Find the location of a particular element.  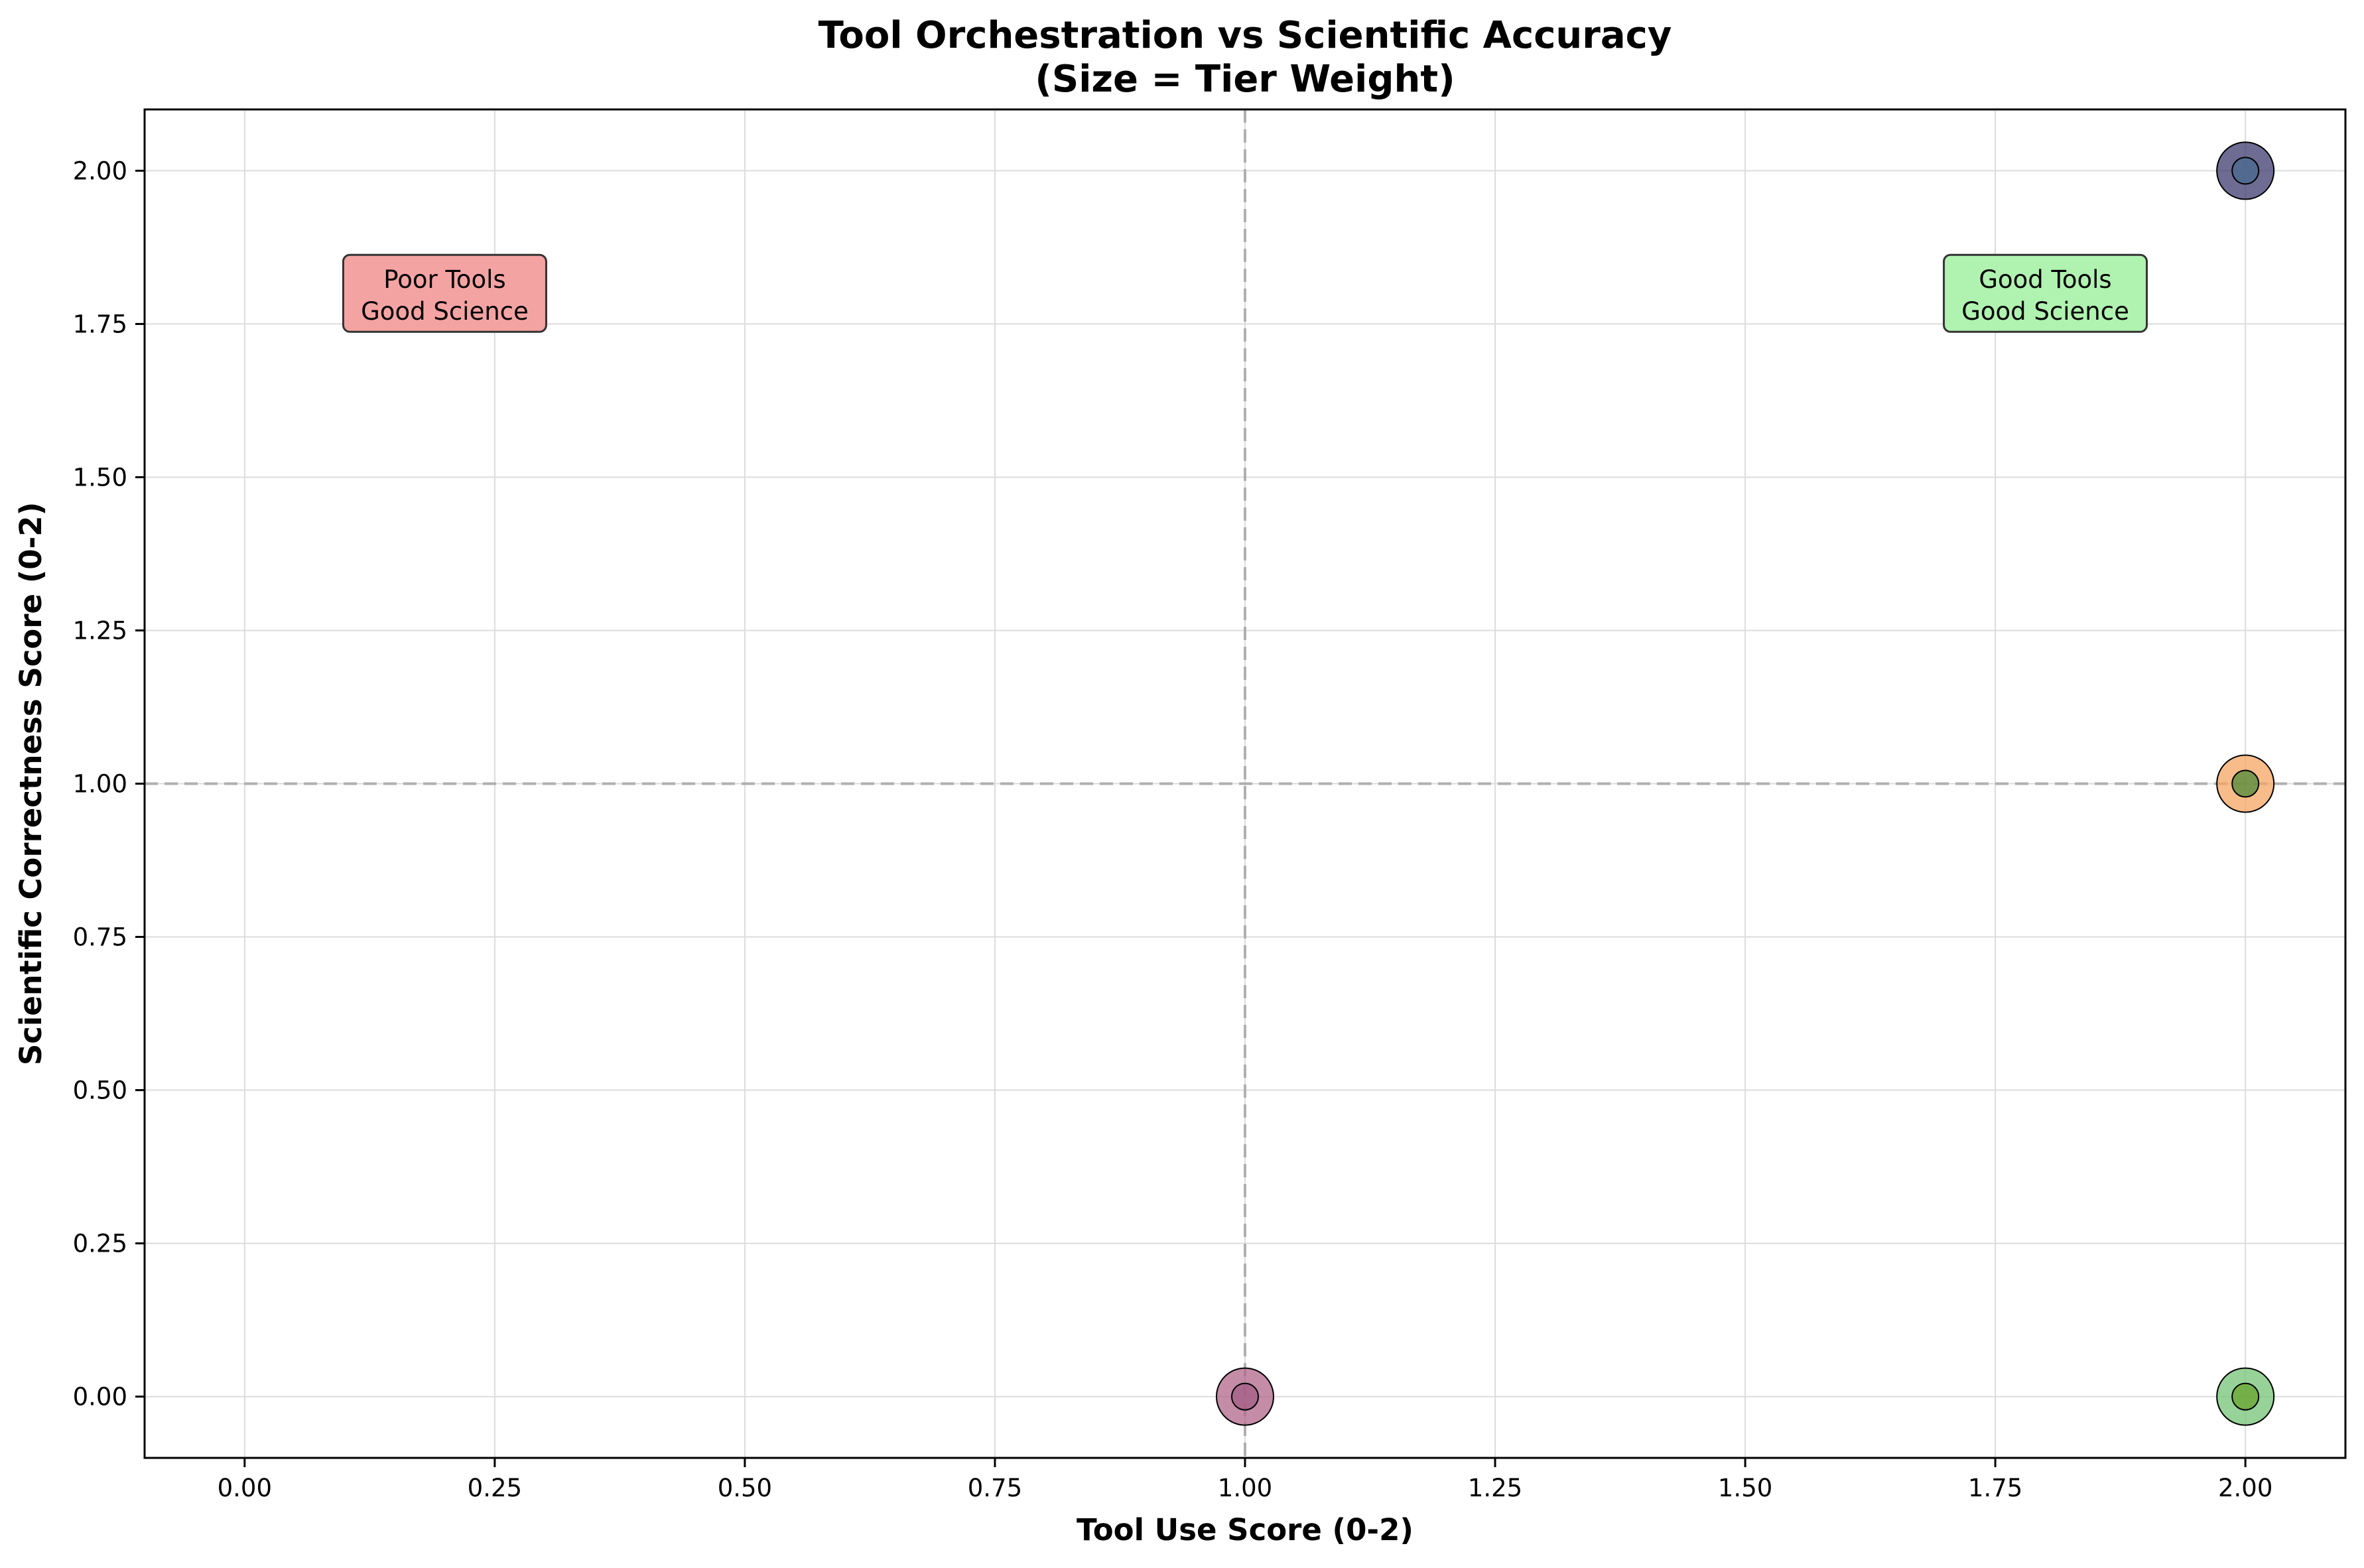

y-tick-label: 1.25 is located at coordinates (100, 630).